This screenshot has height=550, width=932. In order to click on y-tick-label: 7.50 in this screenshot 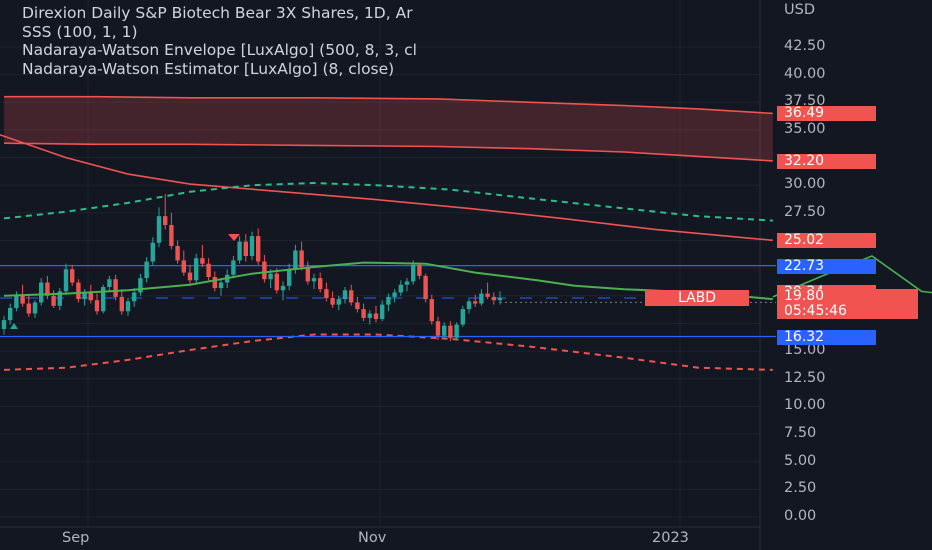, I will do `click(800, 433)`.